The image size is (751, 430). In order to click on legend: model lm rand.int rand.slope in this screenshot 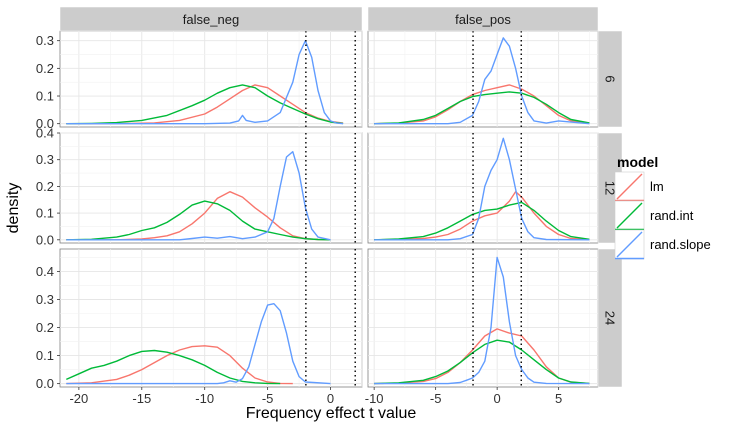, I will do `click(662, 207)`.